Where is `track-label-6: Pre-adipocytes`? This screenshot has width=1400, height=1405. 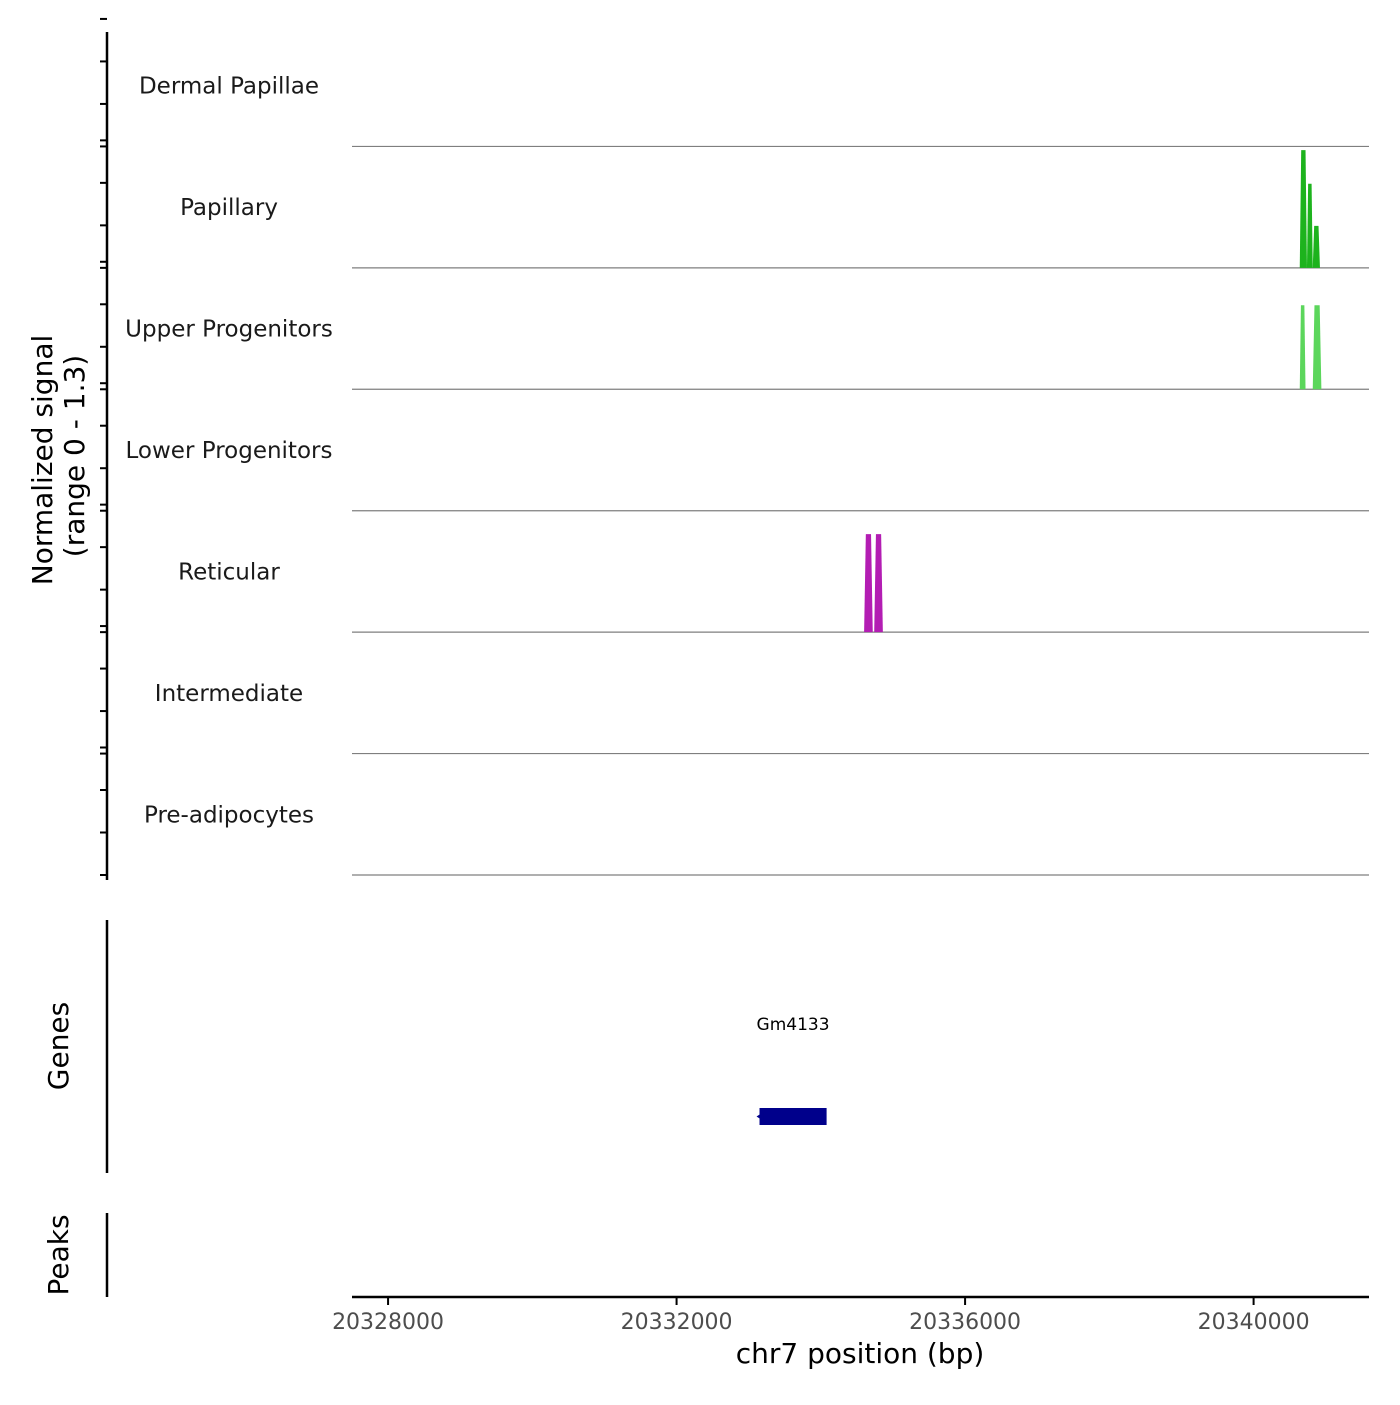 track-label-6: Pre-adipocytes is located at coordinates (229, 815).